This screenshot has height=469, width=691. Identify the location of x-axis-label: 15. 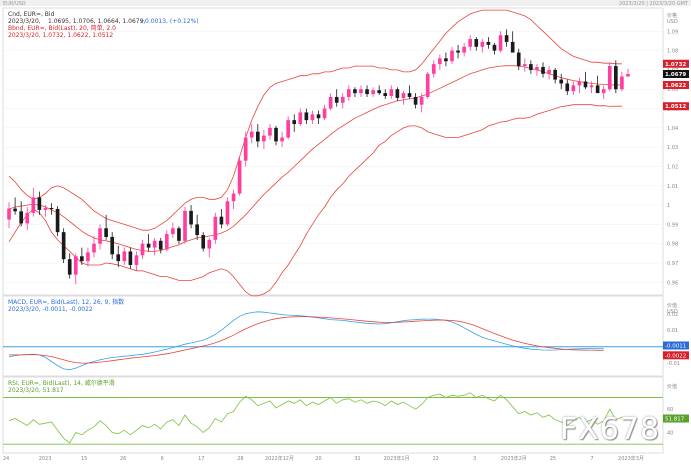
(84, 459).